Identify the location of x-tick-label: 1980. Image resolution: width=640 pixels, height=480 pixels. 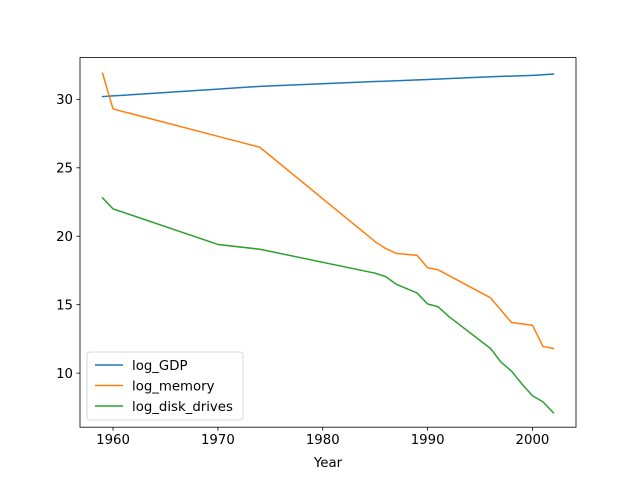
(323, 440).